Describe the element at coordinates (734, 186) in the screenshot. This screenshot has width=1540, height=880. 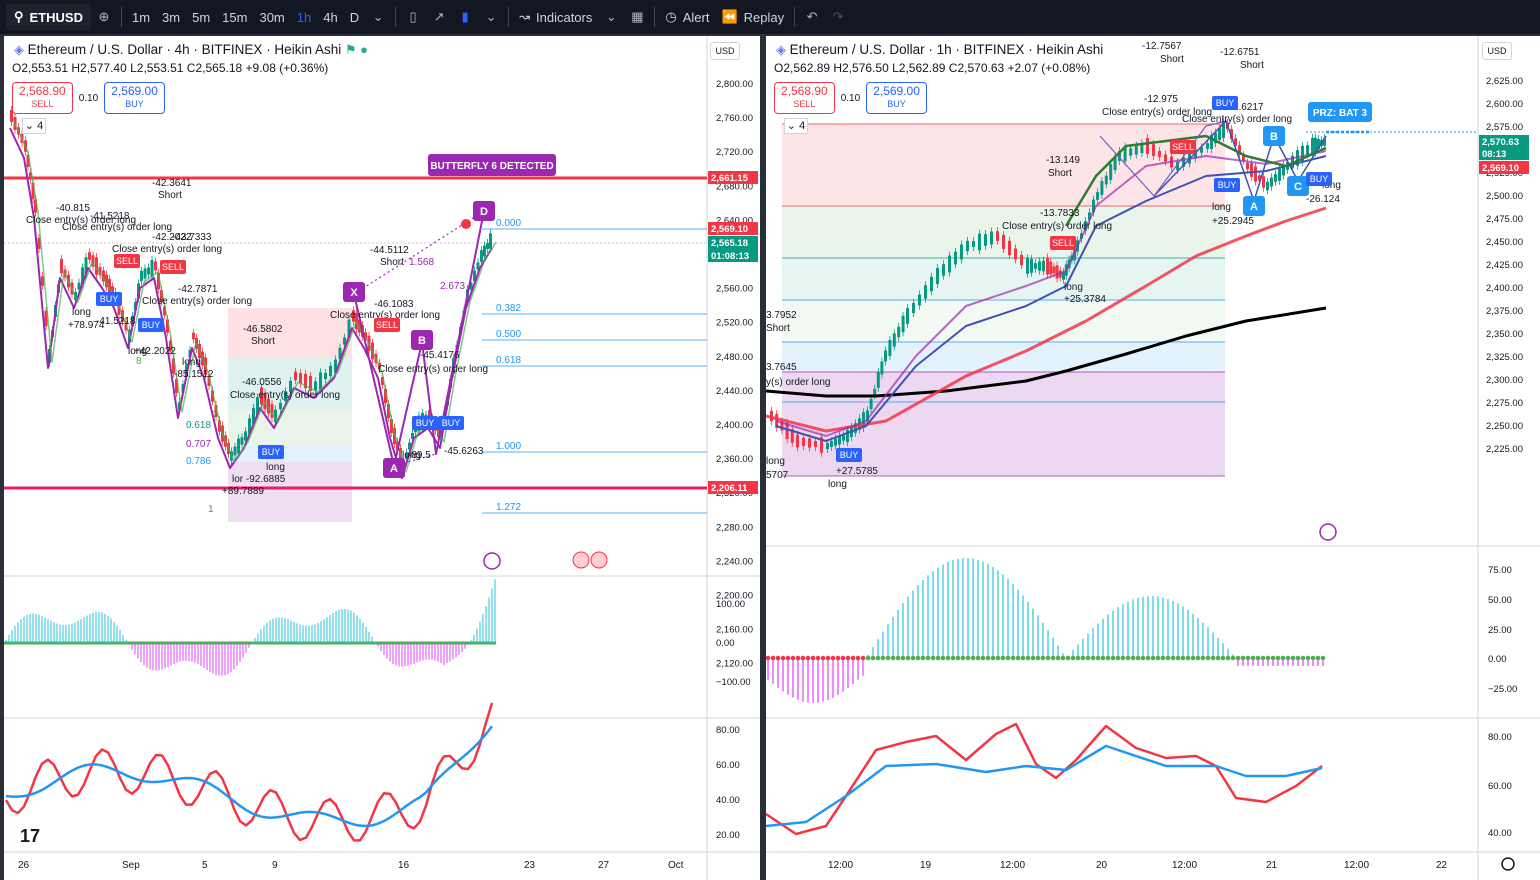
I see `price-axis-label: 2,680.00` at that location.